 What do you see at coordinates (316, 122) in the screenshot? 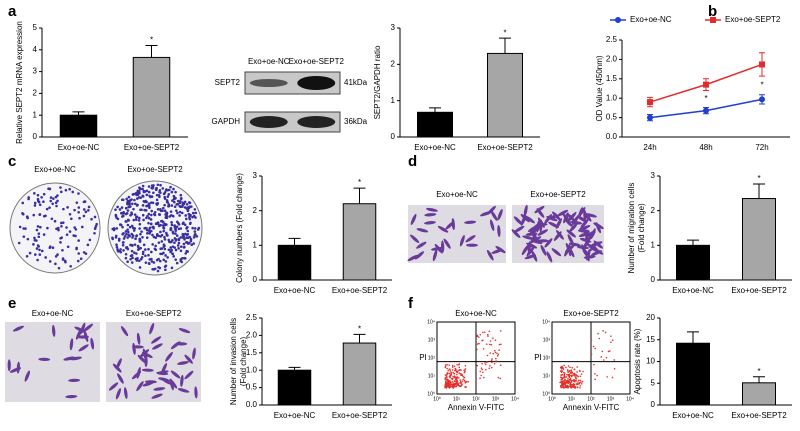
I see `blot-band` at bounding box center [316, 122].